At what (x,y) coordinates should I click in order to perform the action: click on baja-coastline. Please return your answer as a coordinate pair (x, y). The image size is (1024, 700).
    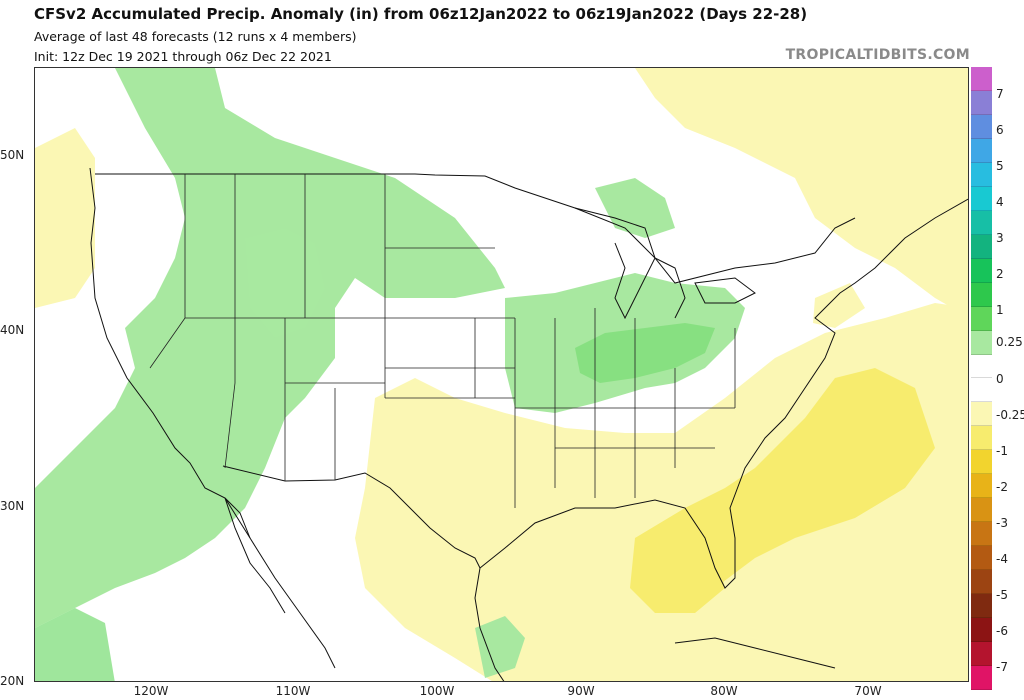
    Looking at the image, I should click on (255, 555).